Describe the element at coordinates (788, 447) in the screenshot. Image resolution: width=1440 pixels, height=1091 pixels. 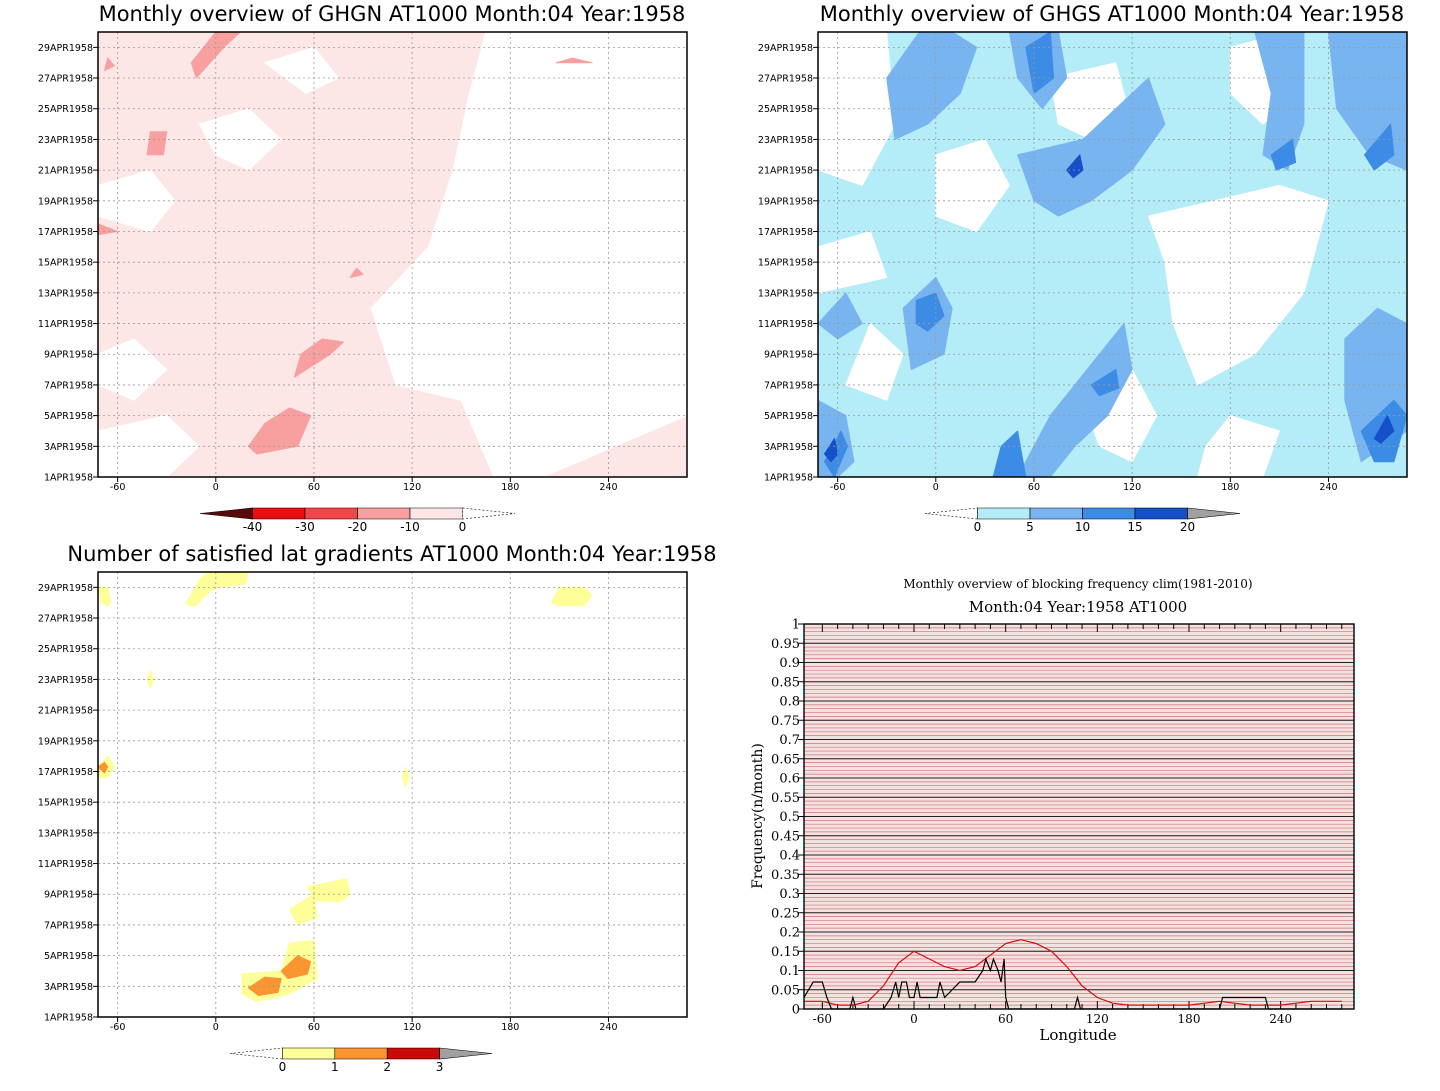
I see `y-tick-label: 3APR1958` at that location.